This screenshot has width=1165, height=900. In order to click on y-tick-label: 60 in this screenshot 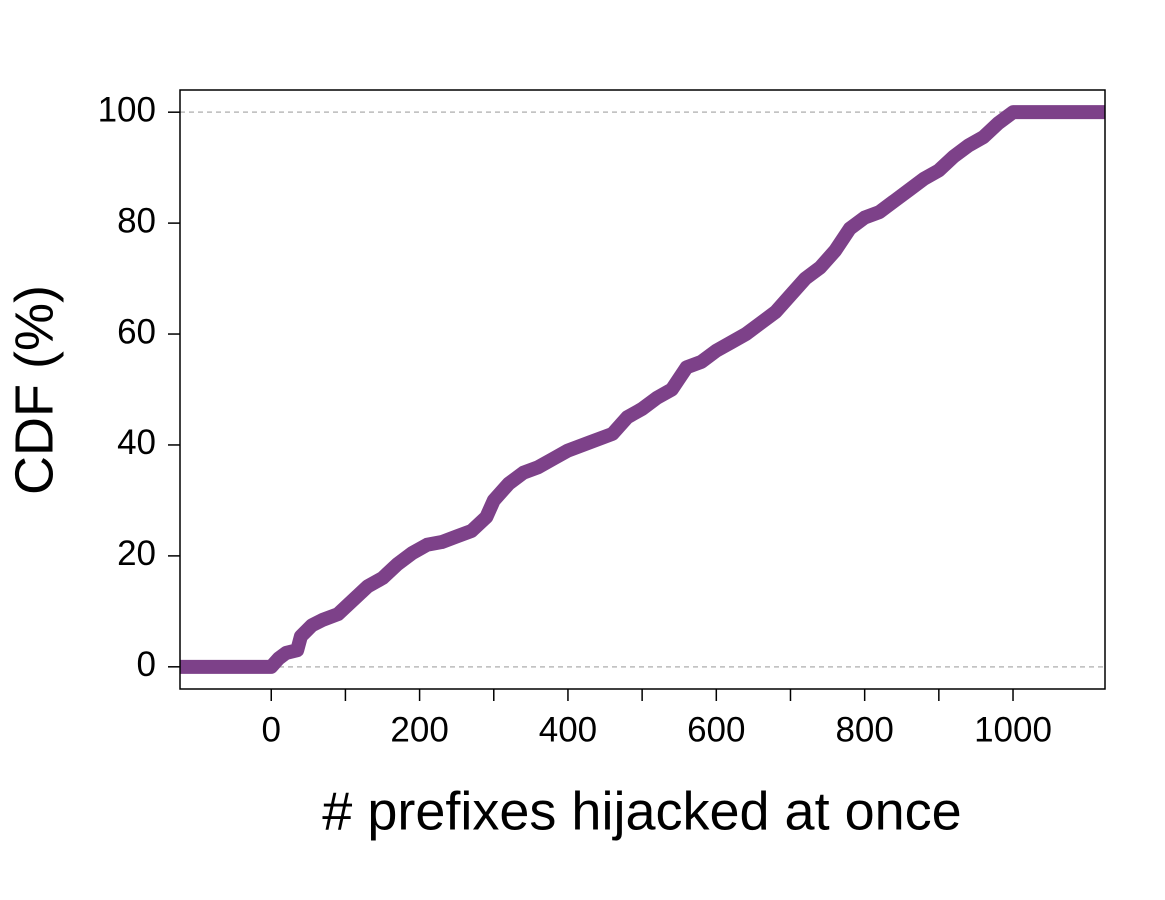, I will do `click(136, 331)`.